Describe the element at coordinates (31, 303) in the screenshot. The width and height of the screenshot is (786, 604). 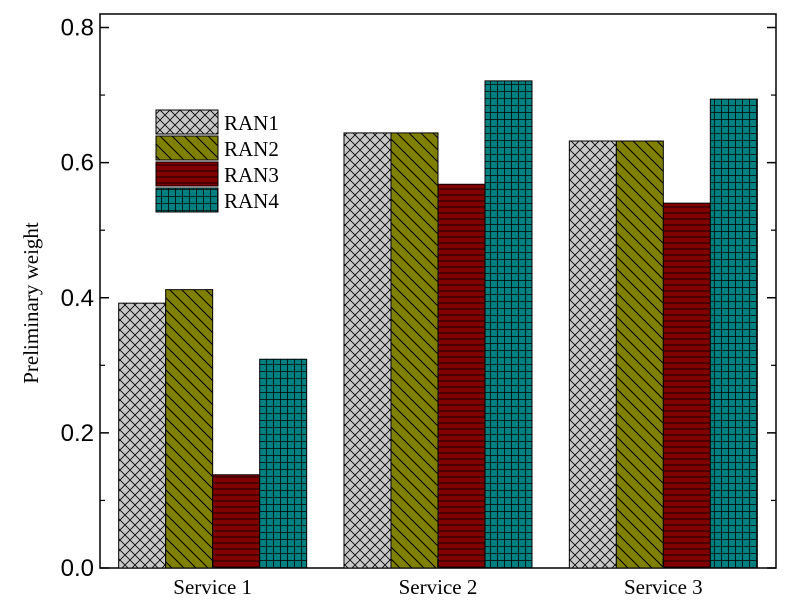
I see `y-axis-label: Preliminary weight` at that location.